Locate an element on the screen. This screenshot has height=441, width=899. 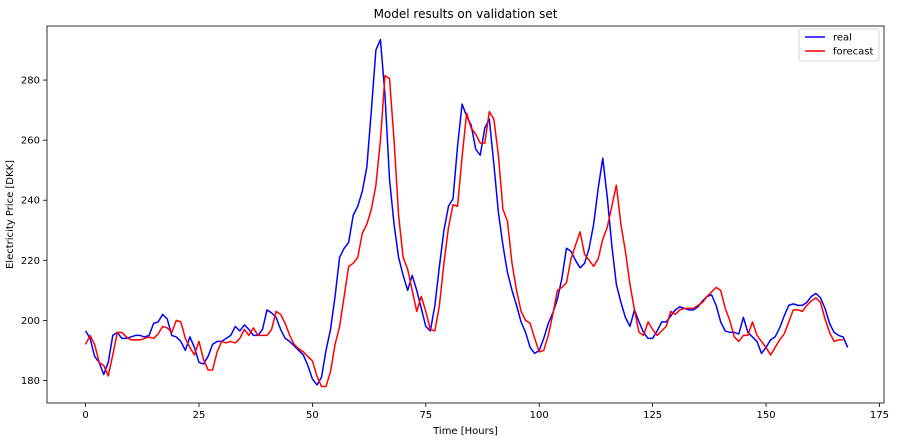
y-axis-ticks: 180 200 220 240 260 280 is located at coordinates (34, 231).